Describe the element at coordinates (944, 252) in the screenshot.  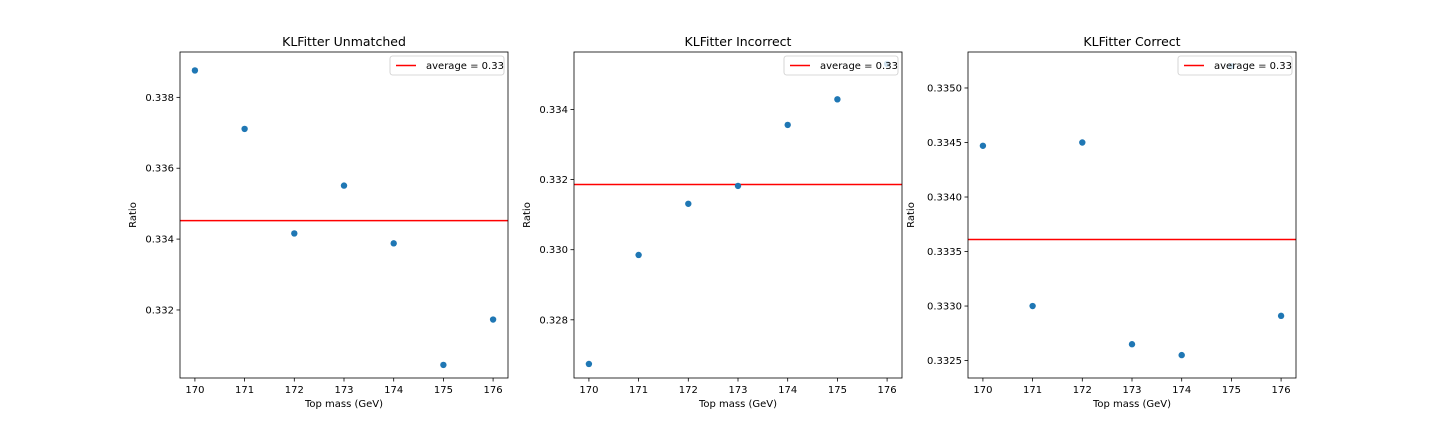
I see `y-tick-label: 0.3335` at that location.